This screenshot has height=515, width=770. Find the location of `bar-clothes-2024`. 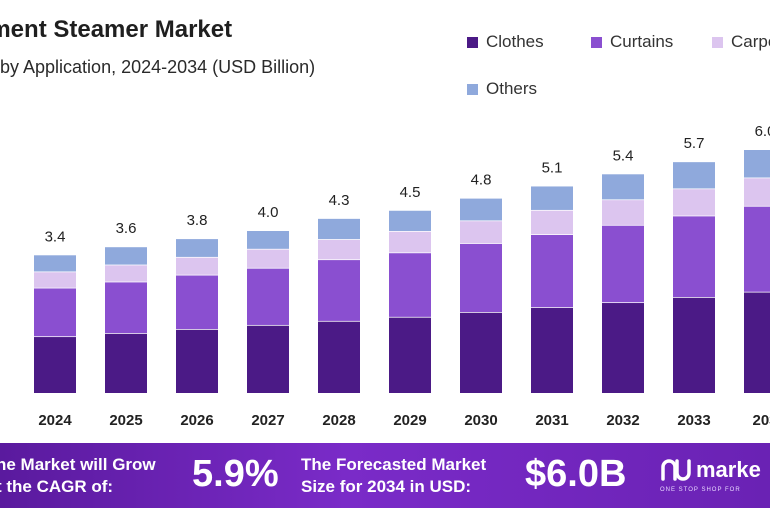

bar-clothes-2024 is located at coordinates (55, 364).